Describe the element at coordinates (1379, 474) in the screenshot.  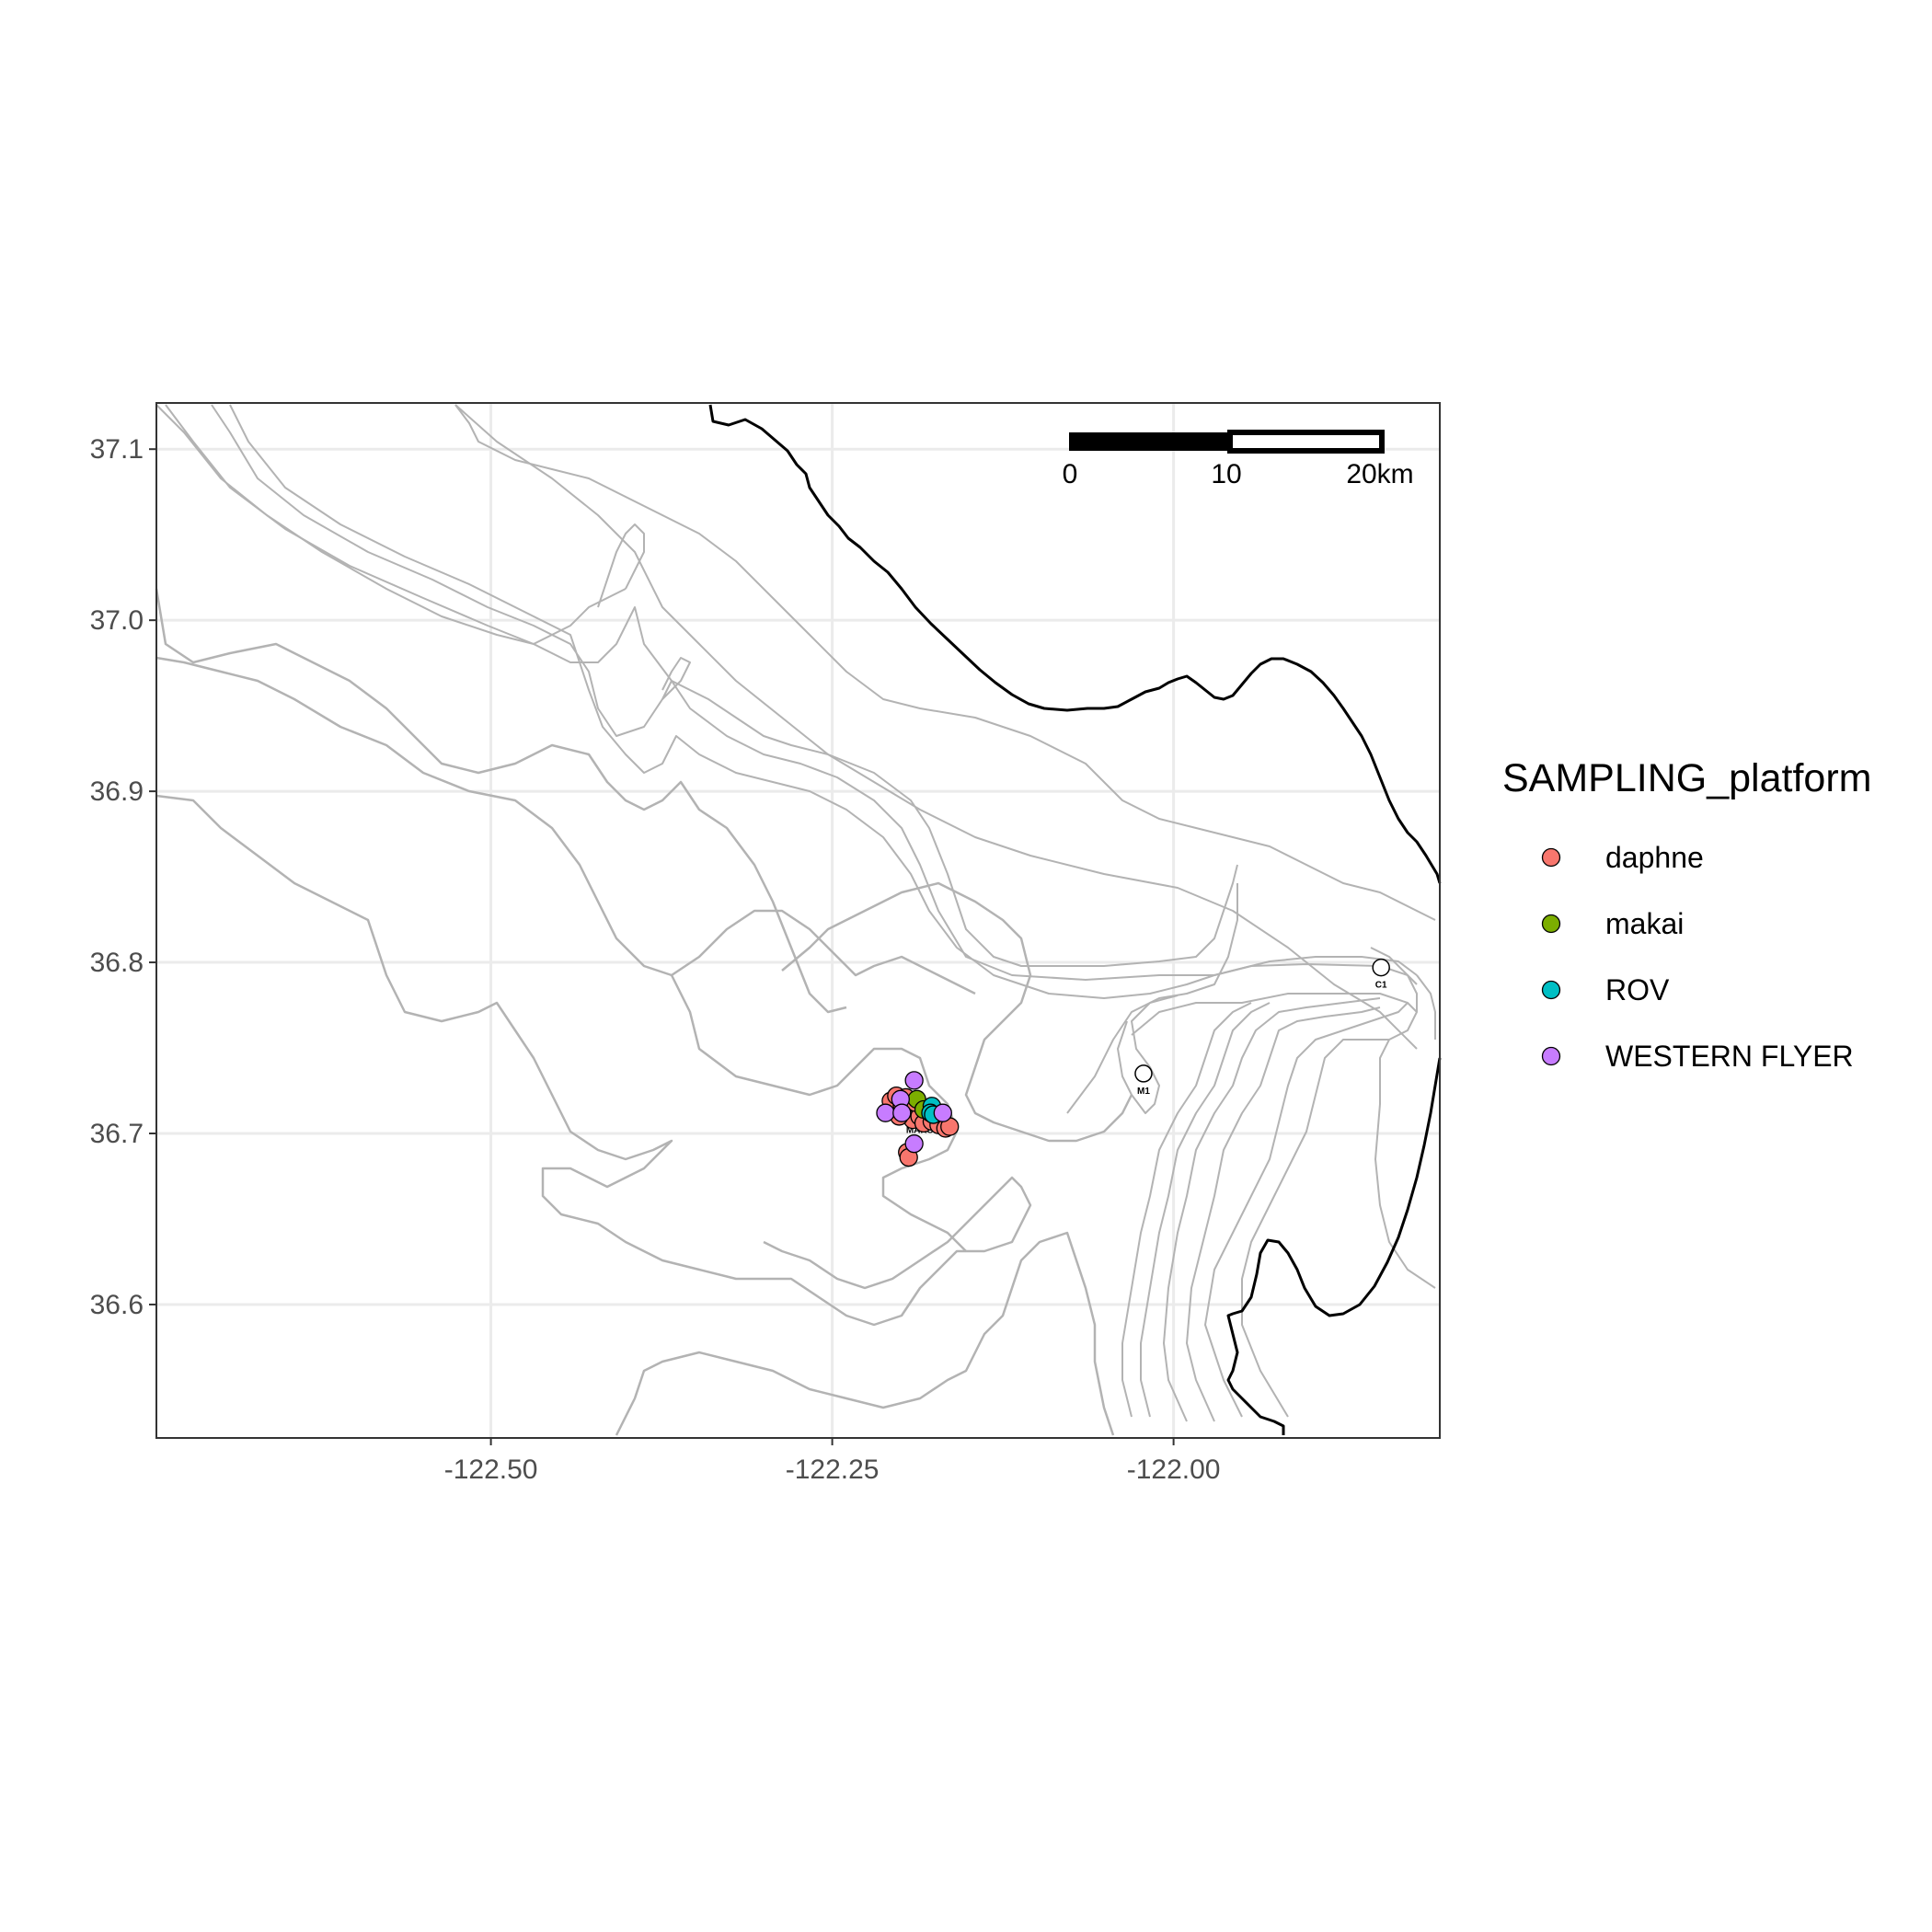
I see `scale-label-20km: 20km` at that location.